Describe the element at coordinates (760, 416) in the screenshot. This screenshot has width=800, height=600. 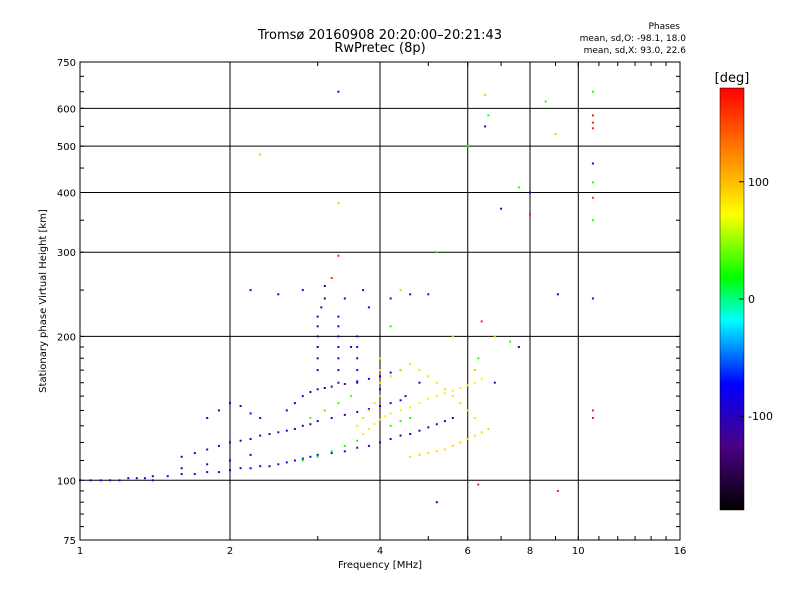
I see `colorbar-tick-label: -100` at that location.